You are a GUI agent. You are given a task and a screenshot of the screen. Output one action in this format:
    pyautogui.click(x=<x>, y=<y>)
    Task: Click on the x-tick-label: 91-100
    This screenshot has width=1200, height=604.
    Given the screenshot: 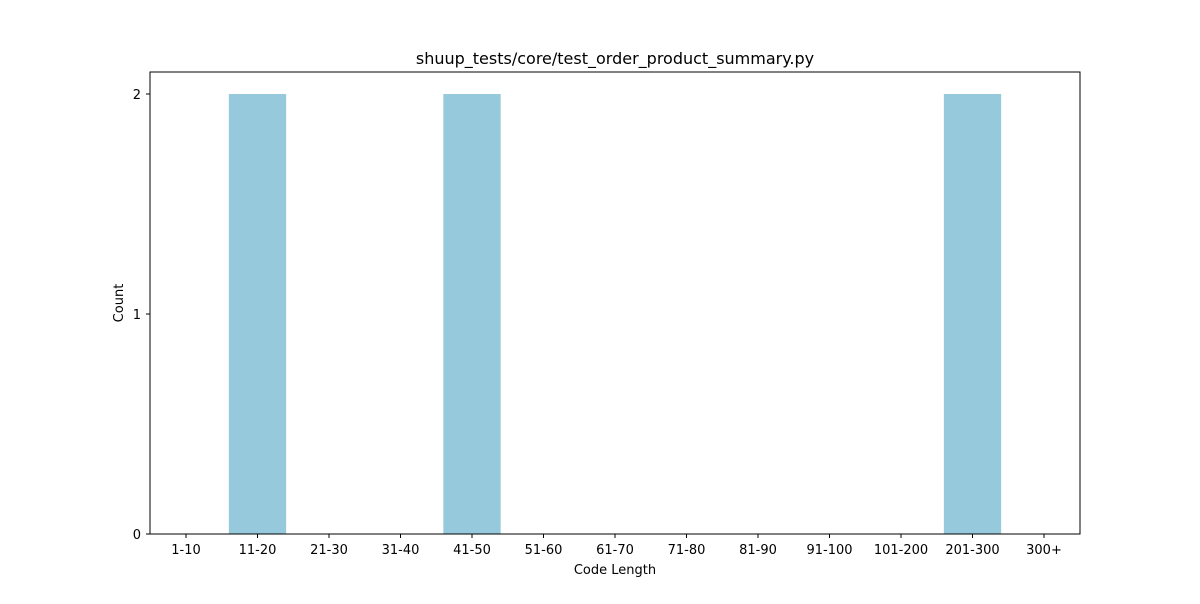 What is the action you would take?
    pyautogui.click(x=829, y=550)
    